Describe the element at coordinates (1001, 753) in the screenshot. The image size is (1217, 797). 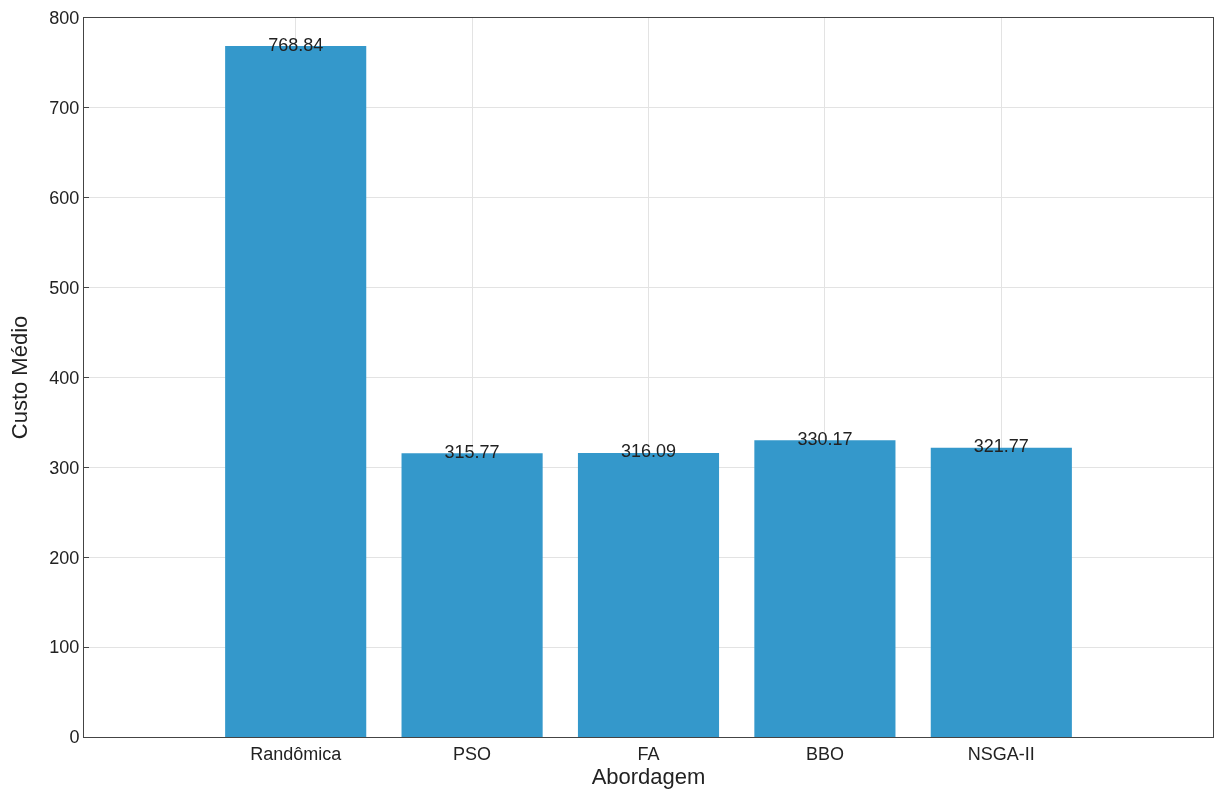
I see `x-tick-label: NSGA-II` at that location.